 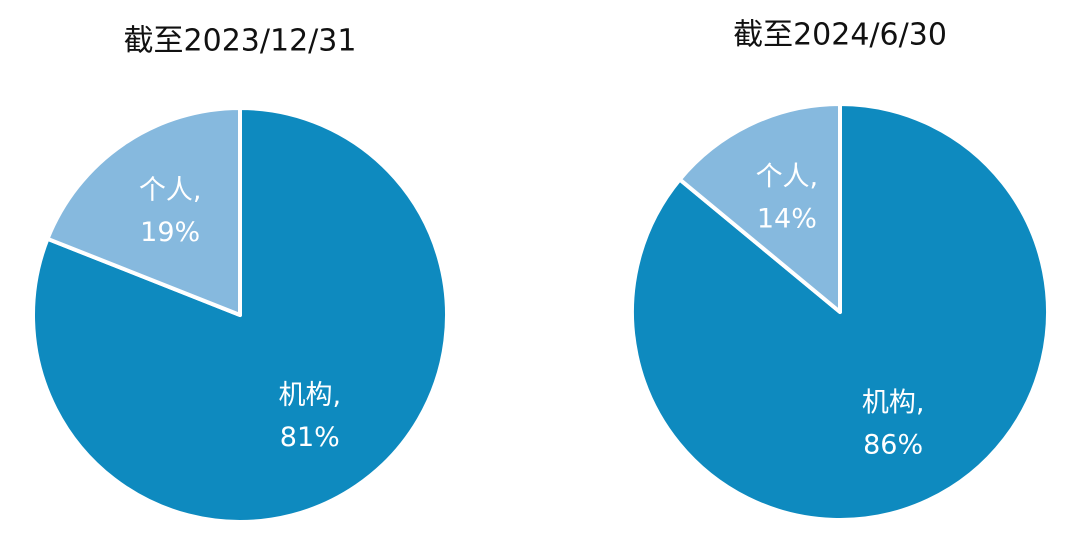 I want to click on chart-title: 截至2024/6/30, so click(x=840, y=35).